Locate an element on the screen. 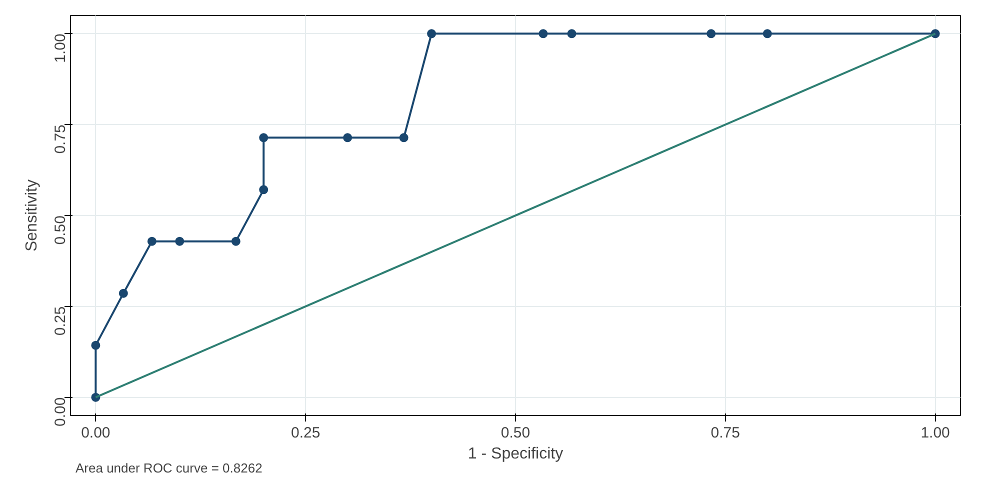 The width and height of the screenshot is (987, 491). y-tick-label: 0.25 is located at coordinates (60, 321).